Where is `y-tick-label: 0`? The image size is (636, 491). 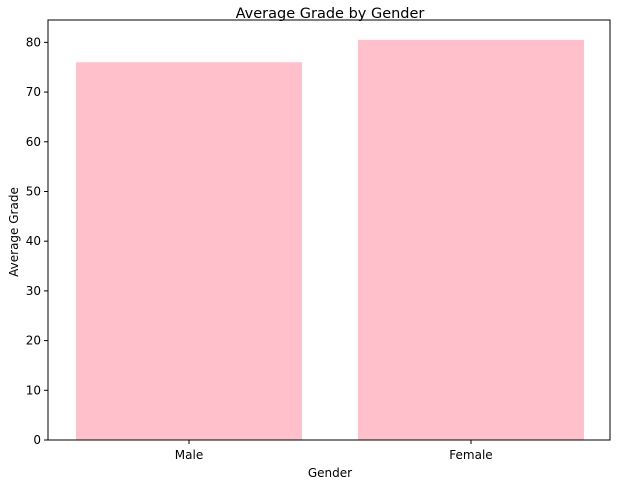
y-tick-label: 0 is located at coordinates (37, 440).